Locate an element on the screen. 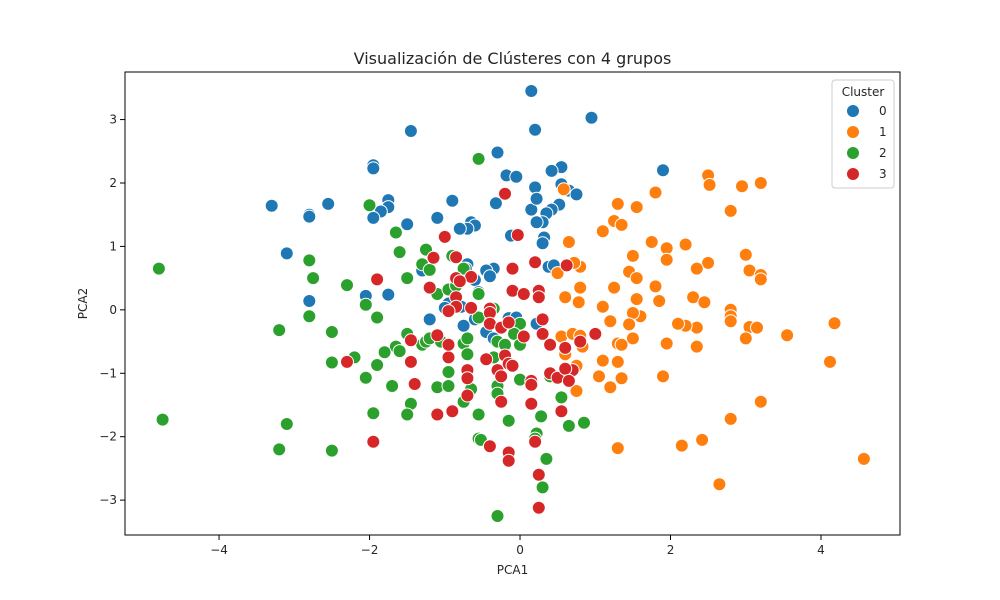 This screenshot has width=1000, height=600. y-axis-label: PCA2 is located at coordinates (83, 303).